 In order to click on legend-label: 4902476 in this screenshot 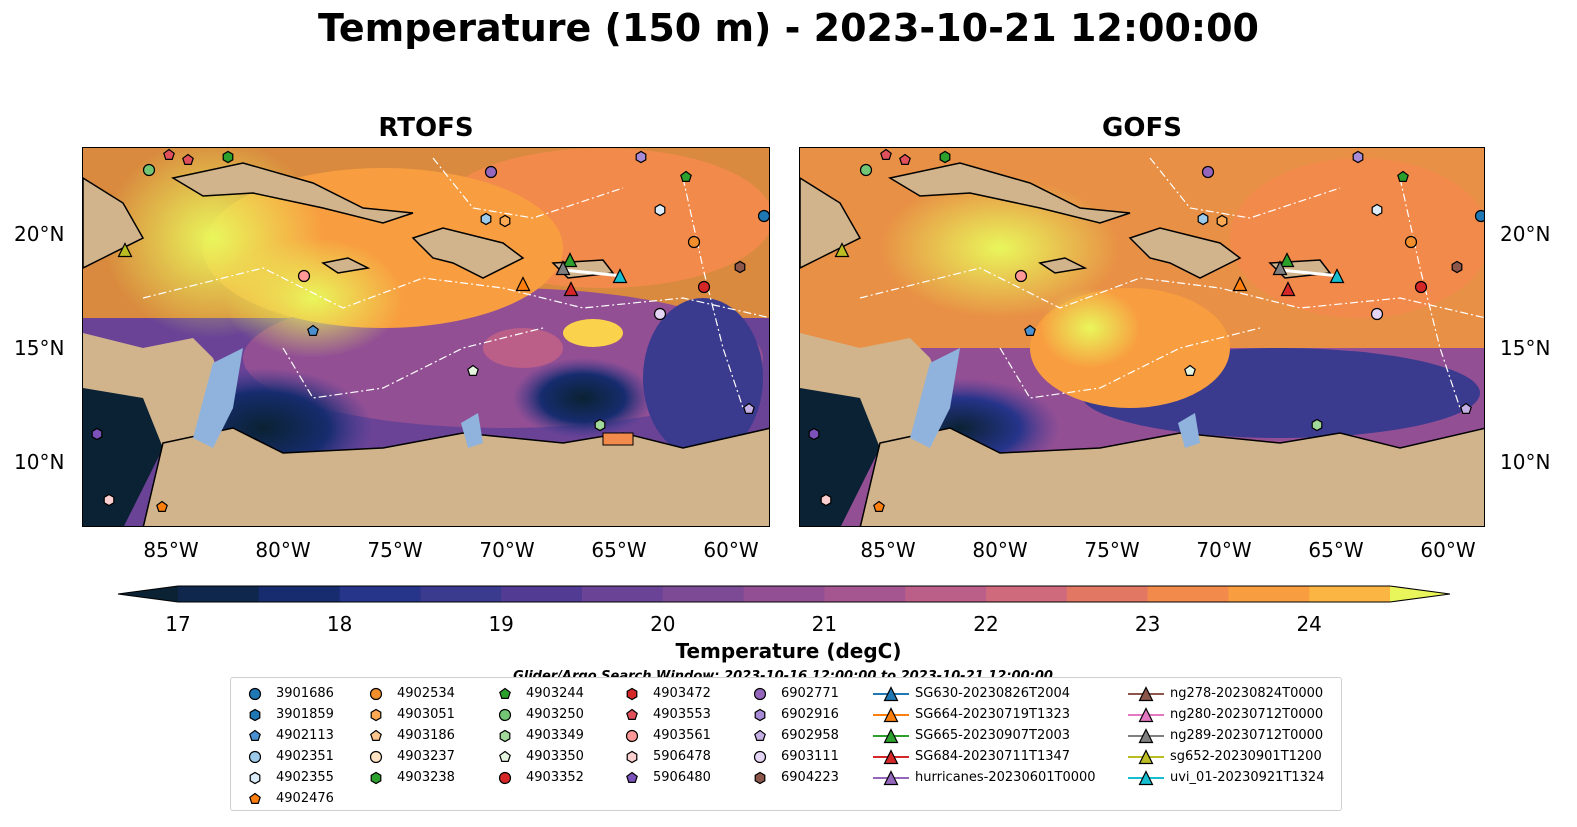, I will do `click(305, 798)`.